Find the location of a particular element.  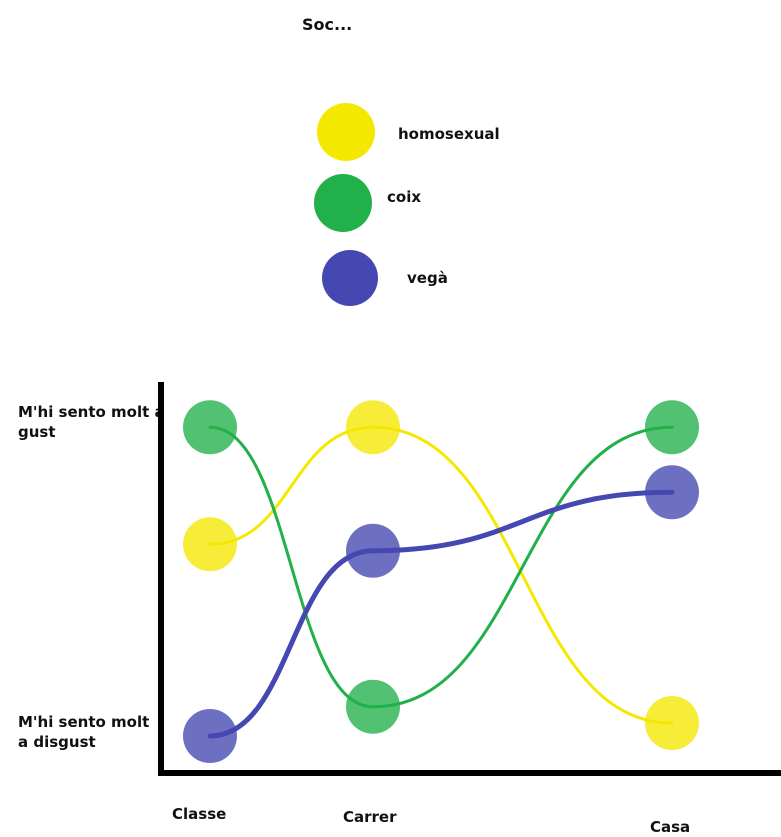

x-label-classe: Classe is located at coordinates (199, 814).